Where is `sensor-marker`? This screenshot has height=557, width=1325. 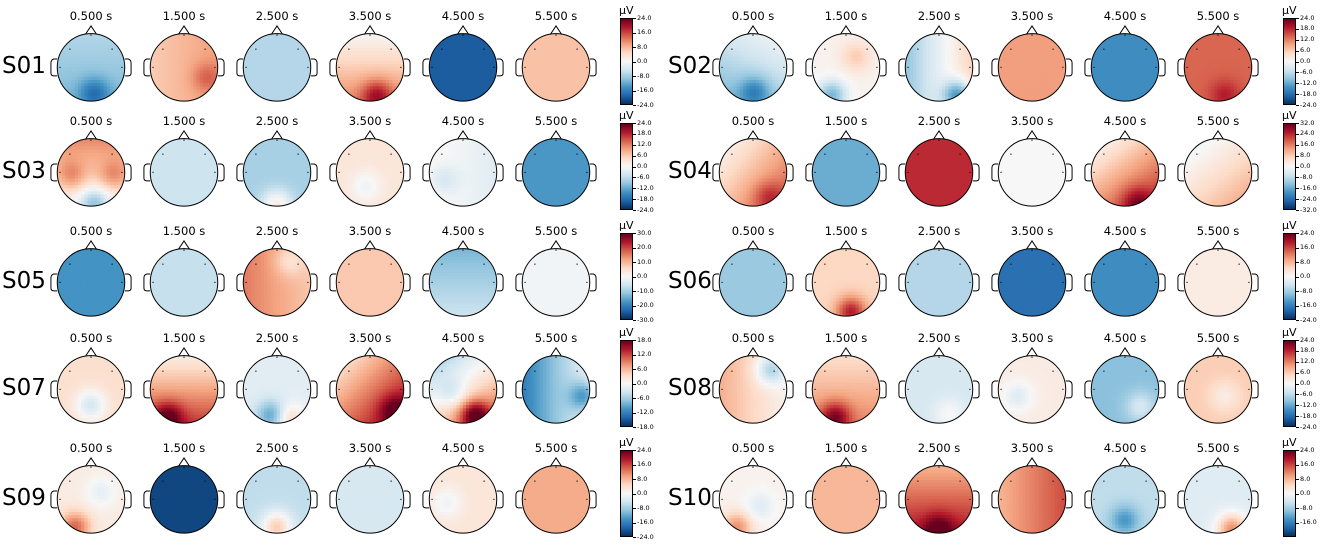
sensor-marker is located at coordinates (877, 67).